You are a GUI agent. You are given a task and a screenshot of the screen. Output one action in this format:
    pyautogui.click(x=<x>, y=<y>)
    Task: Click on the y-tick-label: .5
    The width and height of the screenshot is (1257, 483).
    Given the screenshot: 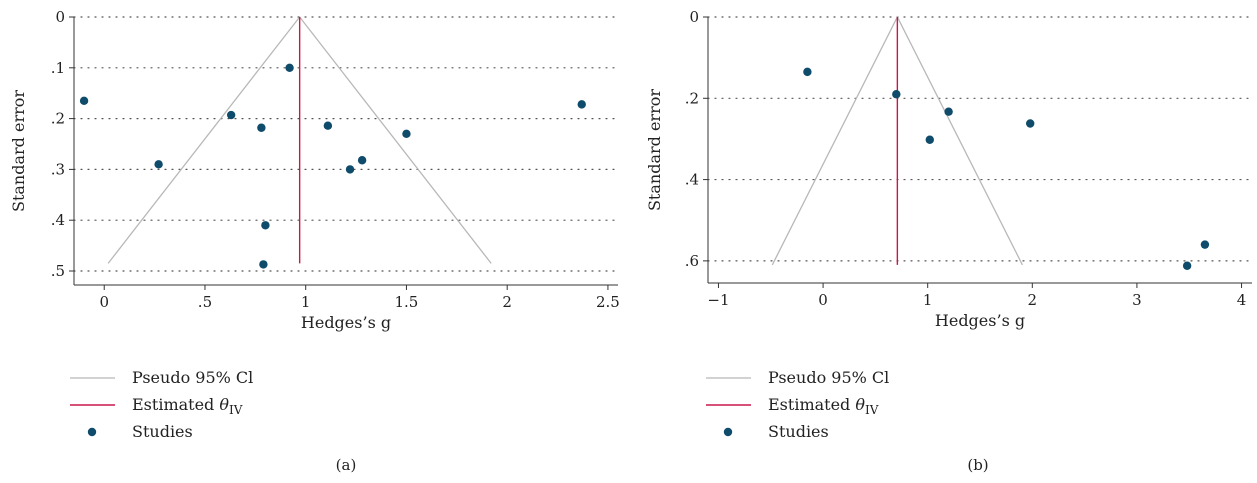 What is the action you would take?
    pyautogui.click(x=58, y=271)
    